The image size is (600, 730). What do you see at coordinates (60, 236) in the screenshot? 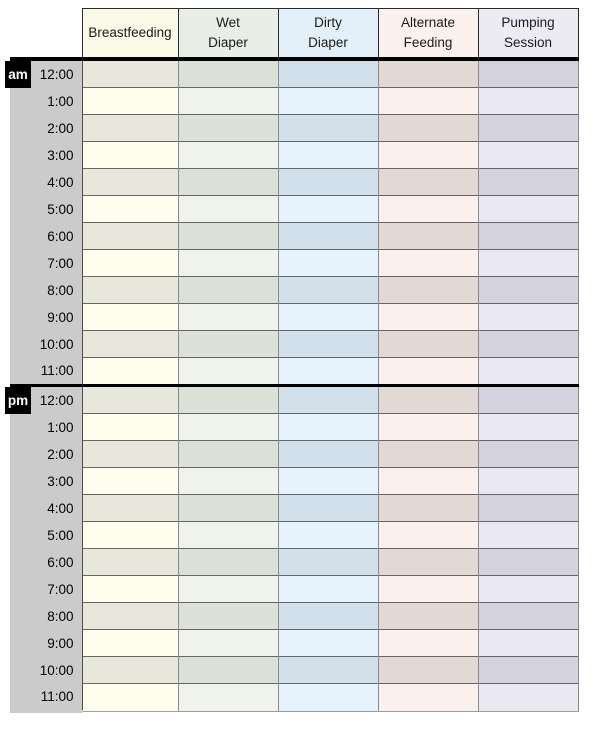
I see `time-label: 6:00` at bounding box center [60, 236].